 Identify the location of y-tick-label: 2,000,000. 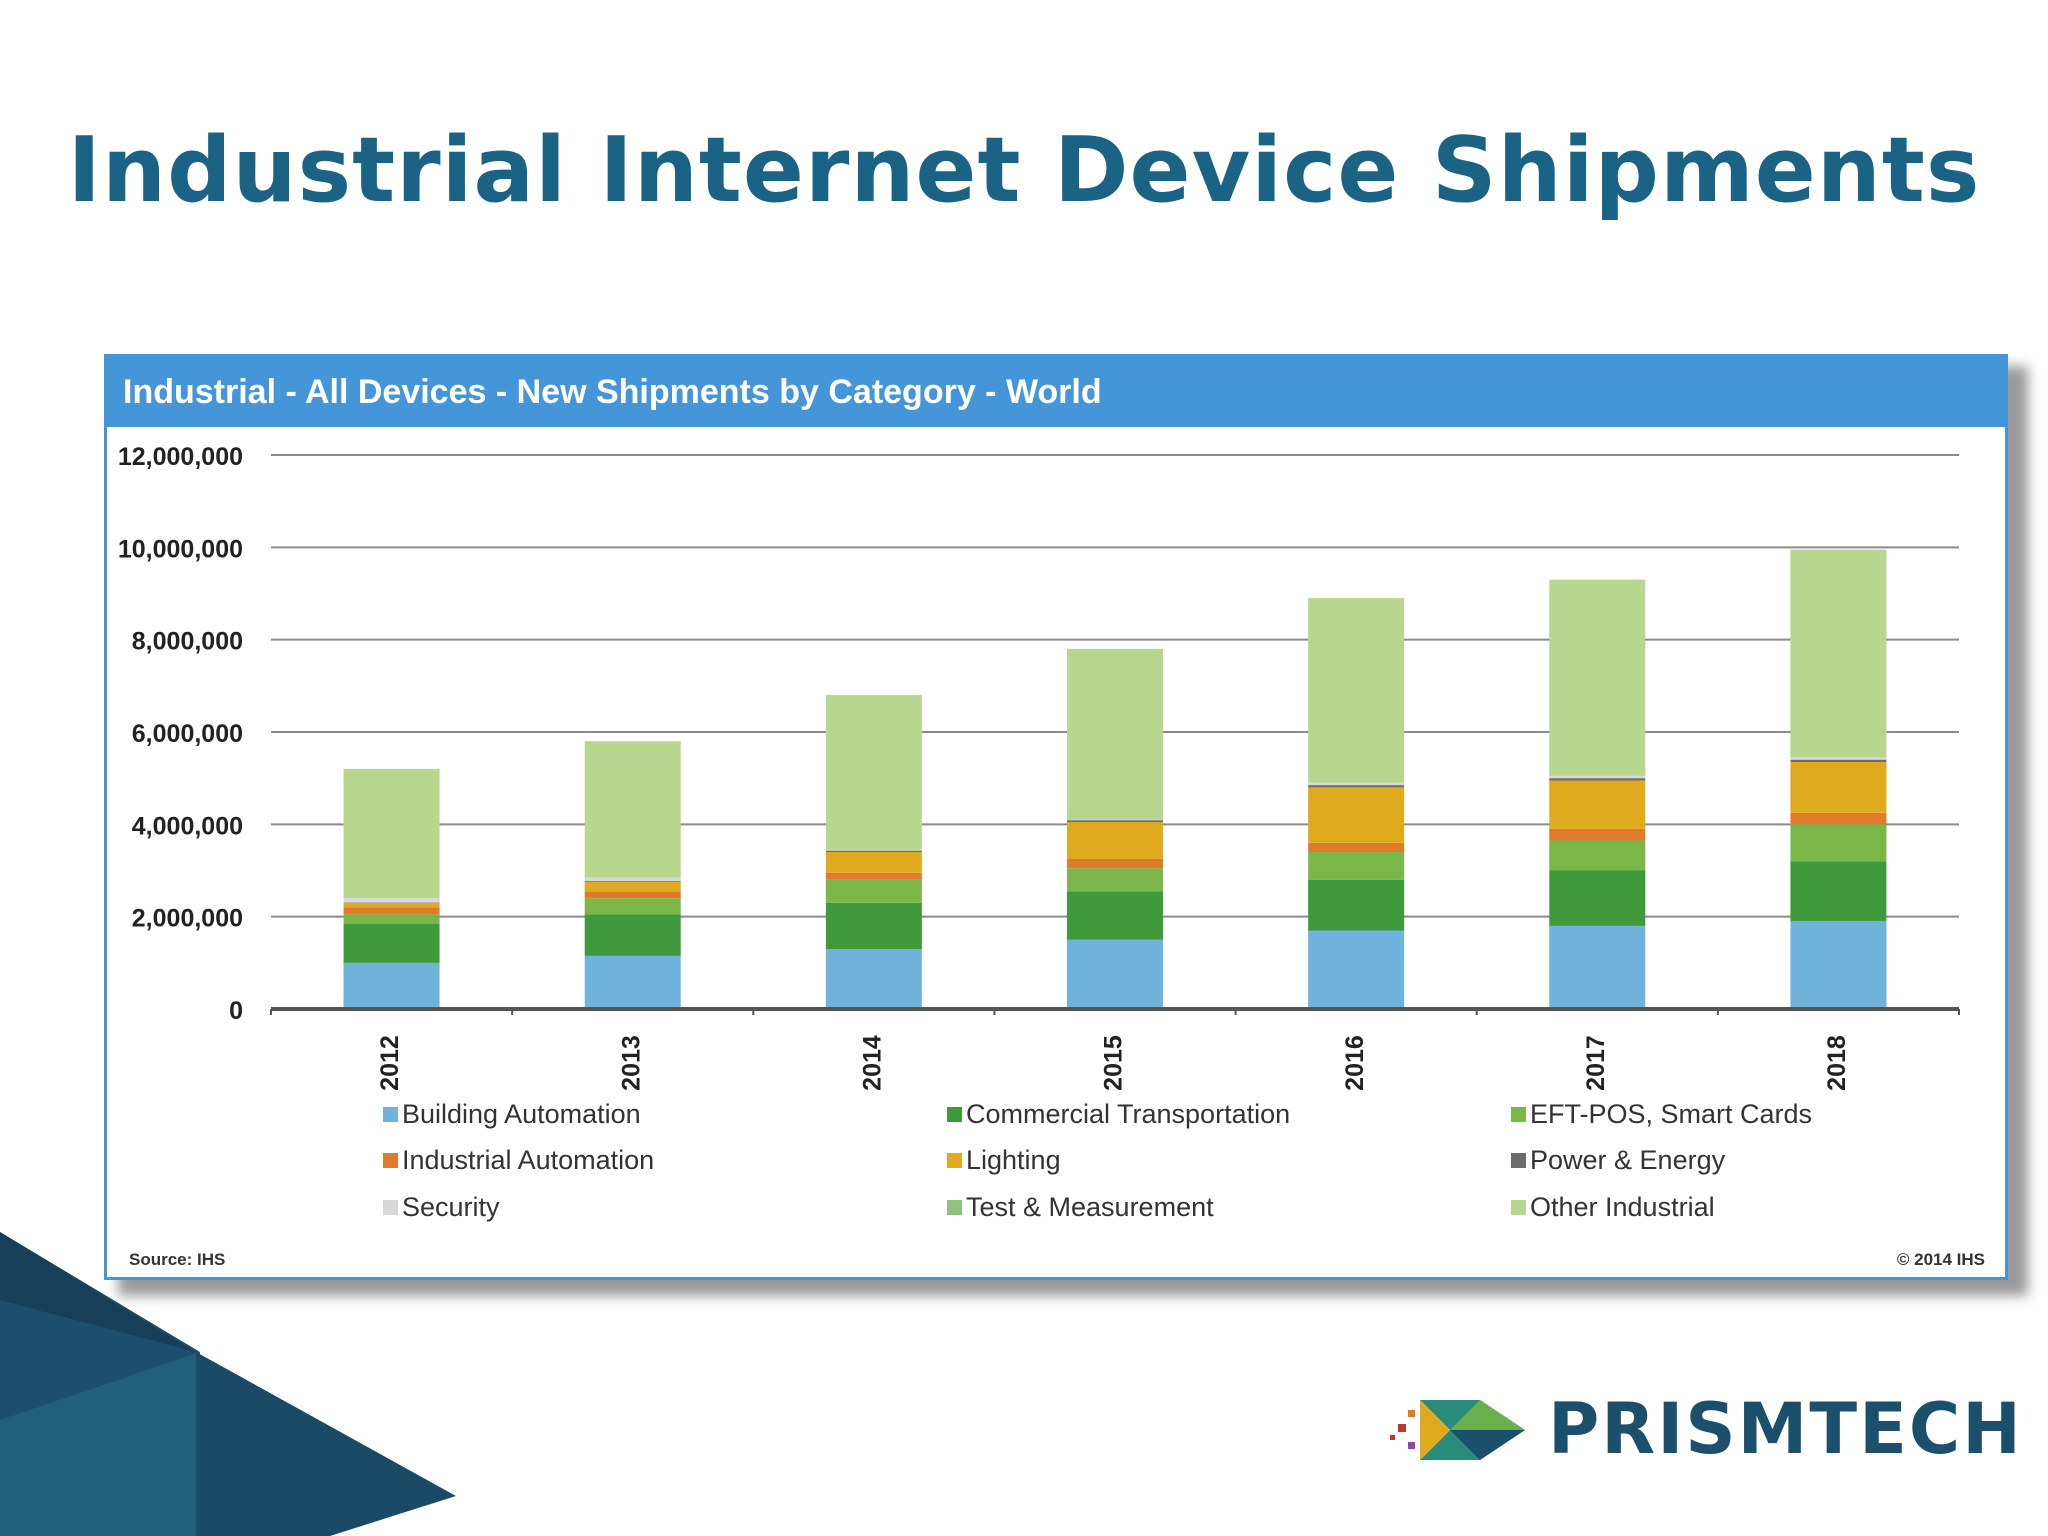
(187, 919).